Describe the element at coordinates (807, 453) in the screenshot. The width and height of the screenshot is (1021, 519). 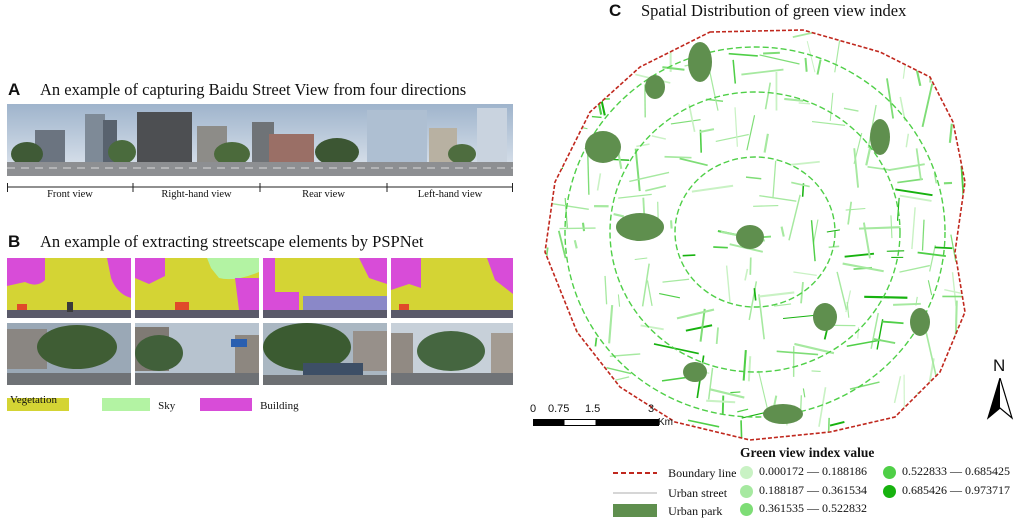
I see `legend-title: Green view index value` at that location.